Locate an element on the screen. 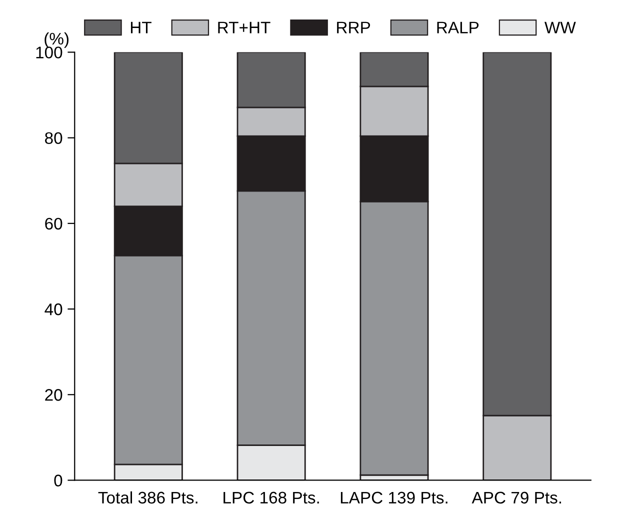  legend-label: WW is located at coordinates (560, 28).